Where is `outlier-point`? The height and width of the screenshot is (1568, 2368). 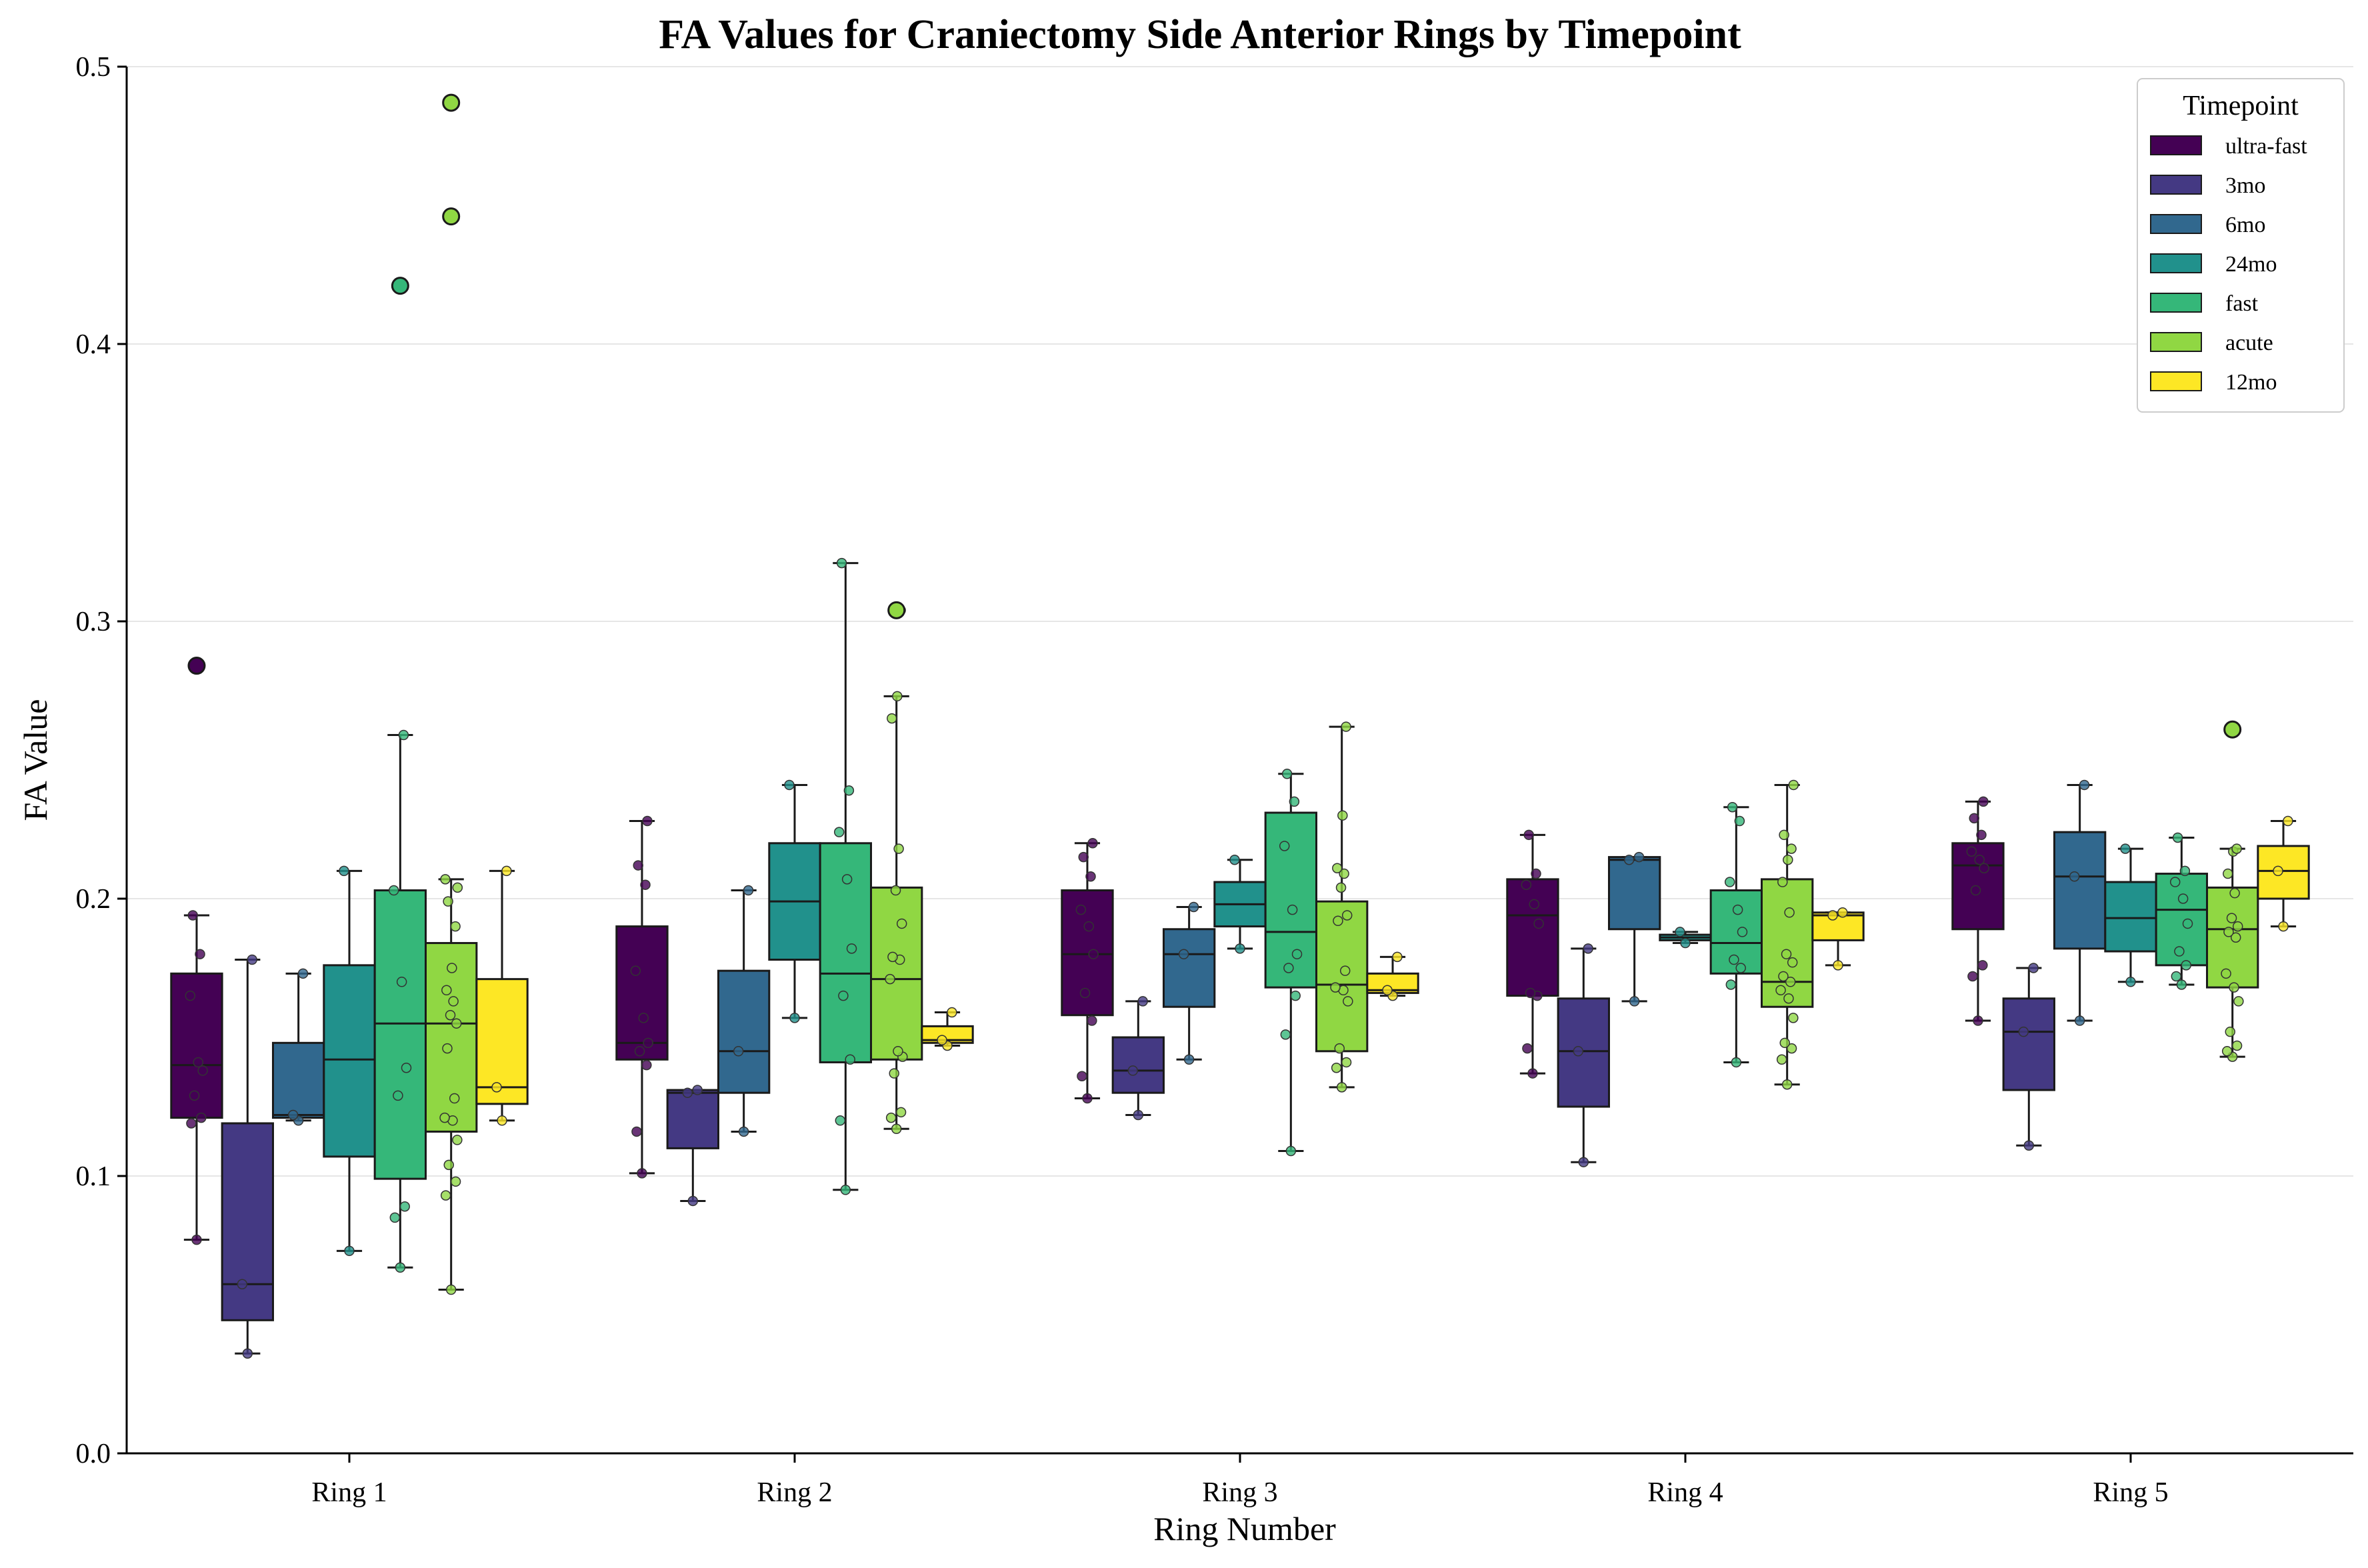
outlier-point is located at coordinates (896, 610).